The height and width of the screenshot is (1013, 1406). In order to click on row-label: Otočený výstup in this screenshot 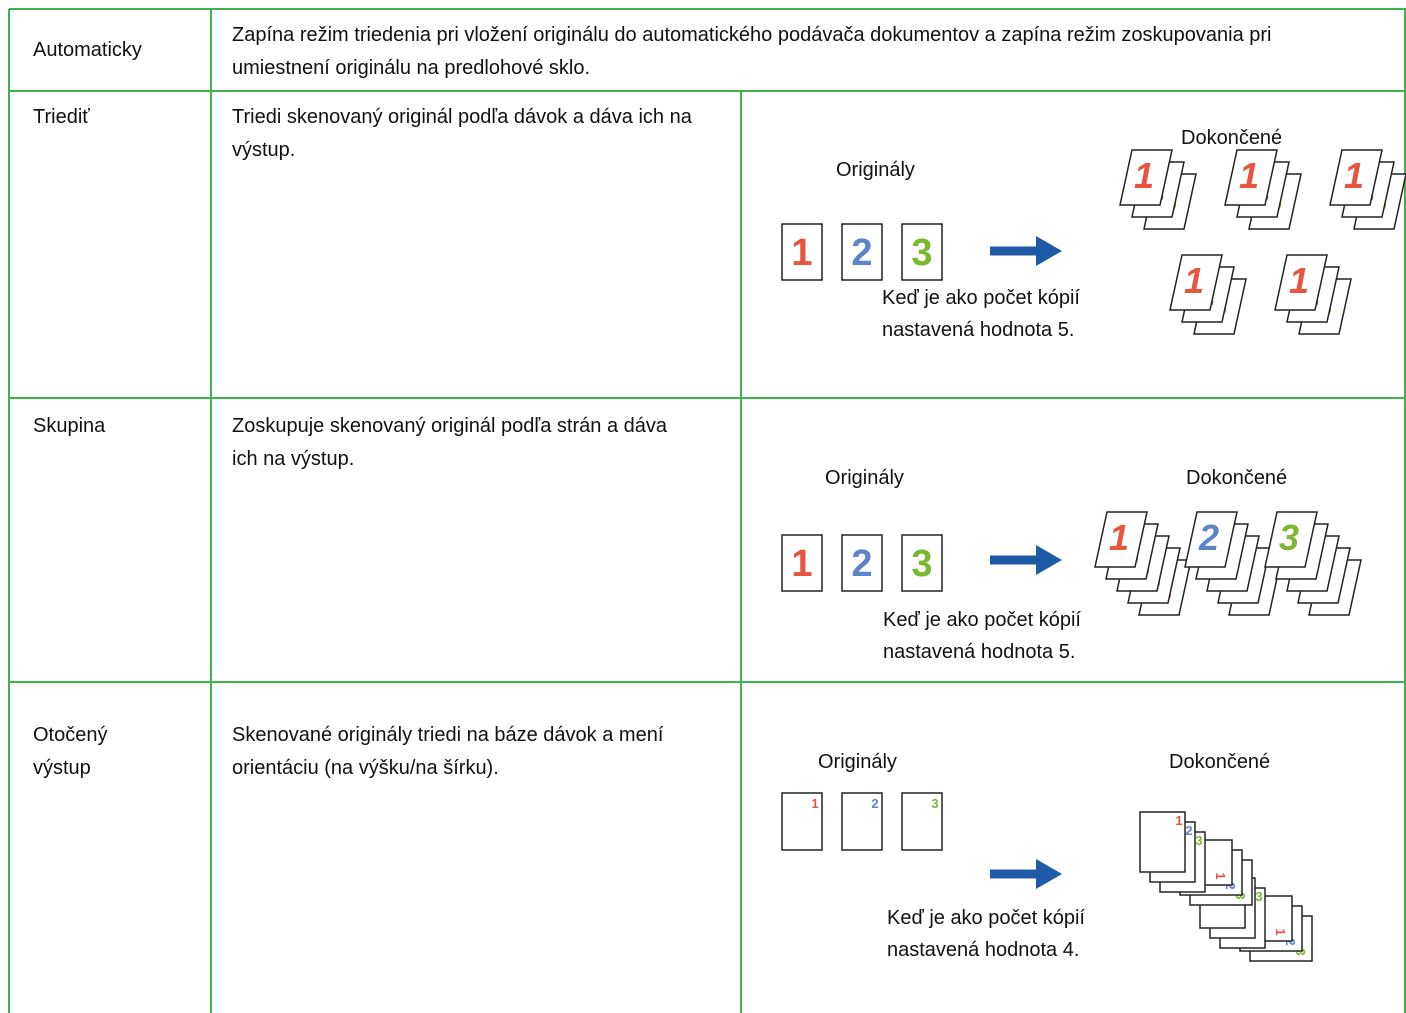, I will do `click(70, 751)`.